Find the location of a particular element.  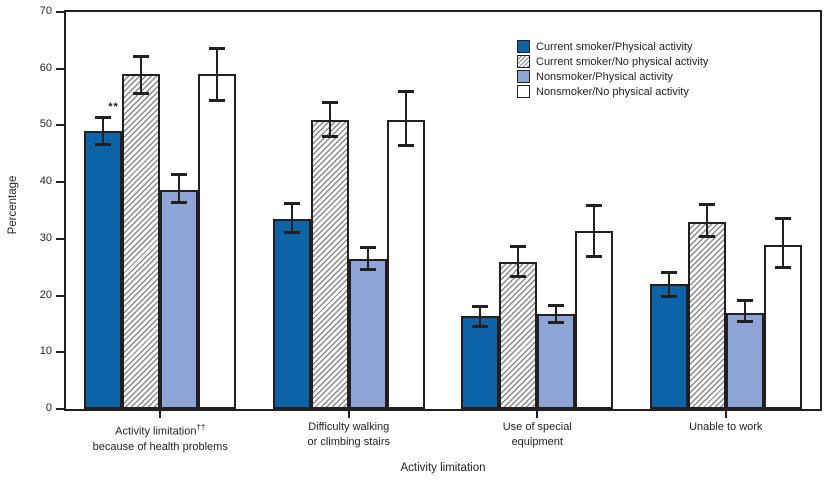

category-label: Unable to work is located at coordinates (726, 427).